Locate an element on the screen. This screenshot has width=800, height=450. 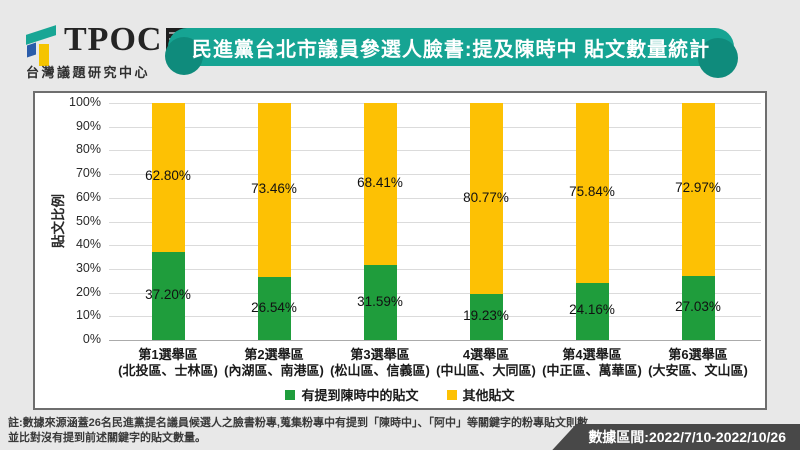
date-range-text: 數據區間:2022/7/10-2022/10/26 is located at coordinates (687, 437).